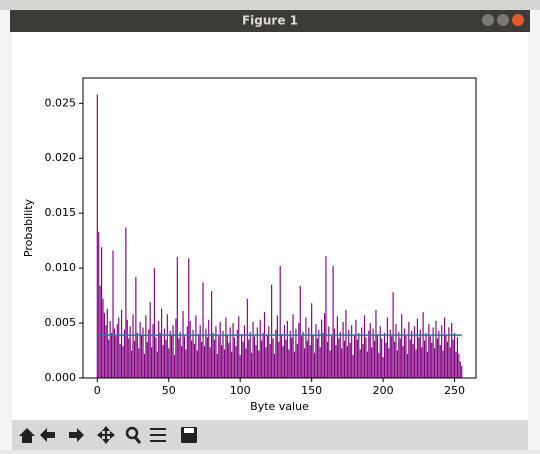  Describe the element at coordinates (488, 20) in the screenshot. I see `minimize-button` at that location.